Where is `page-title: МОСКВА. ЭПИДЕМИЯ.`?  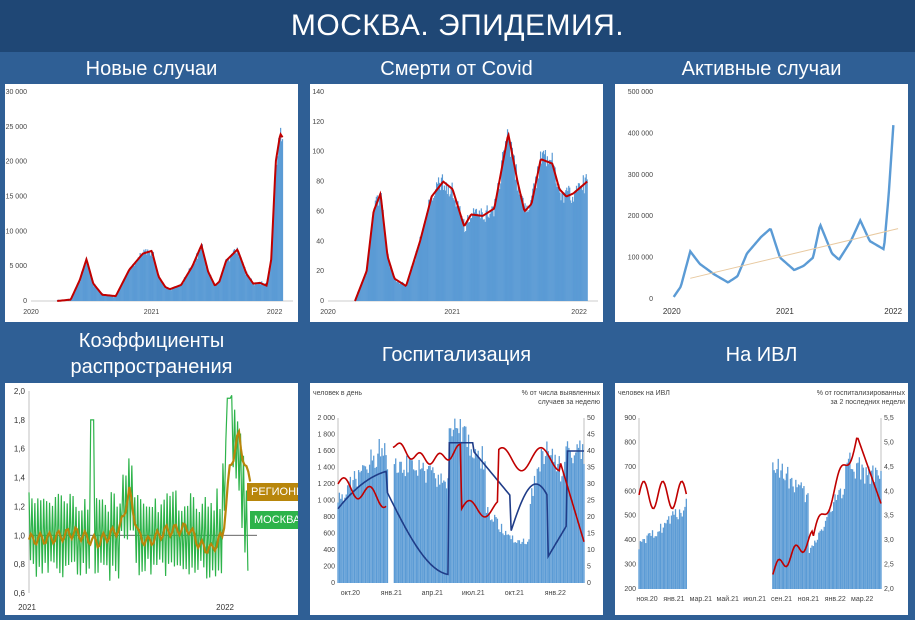 page-title: МОСКВА. ЭПИДЕМИЯ. is located at coordinates (457, 26).